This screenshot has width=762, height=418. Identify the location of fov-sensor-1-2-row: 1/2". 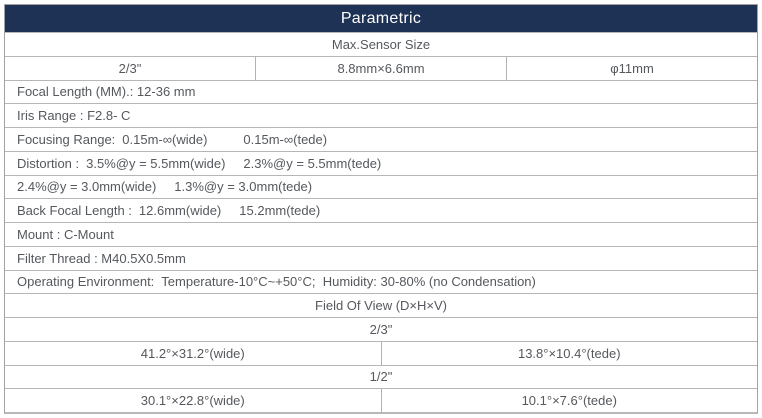
(381, 376).